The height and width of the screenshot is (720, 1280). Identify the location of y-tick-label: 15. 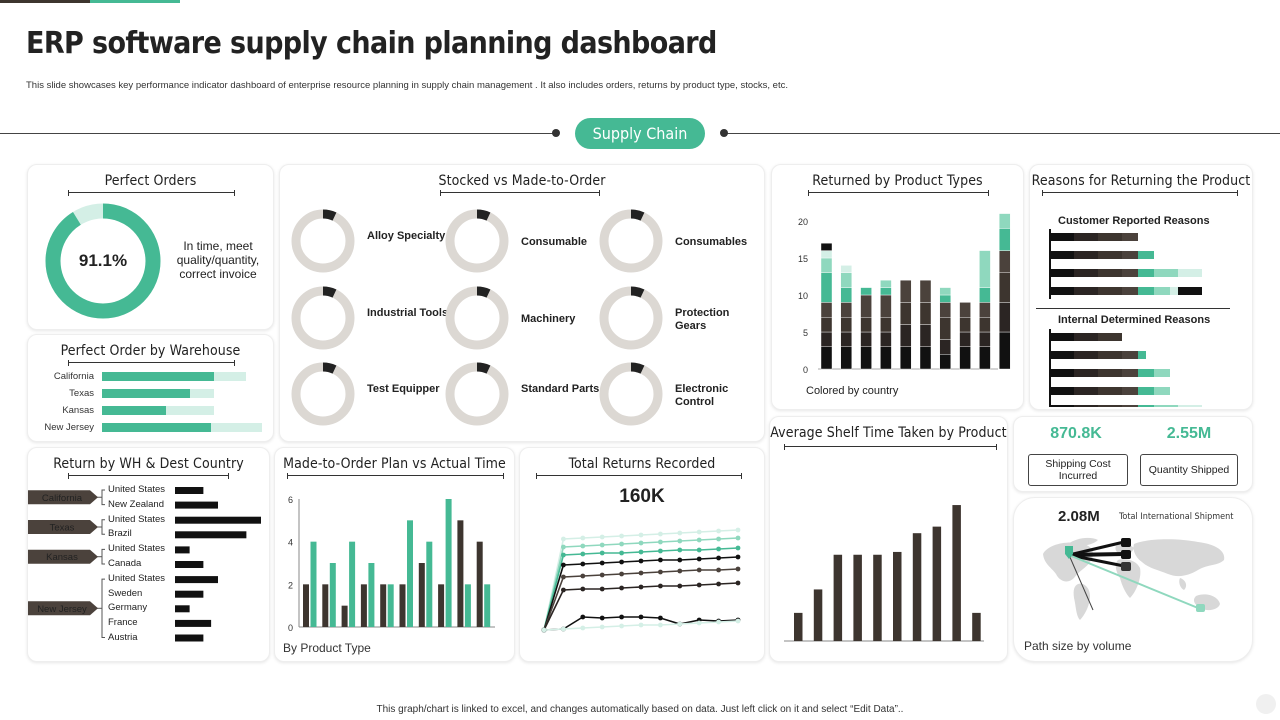
(803, 259).